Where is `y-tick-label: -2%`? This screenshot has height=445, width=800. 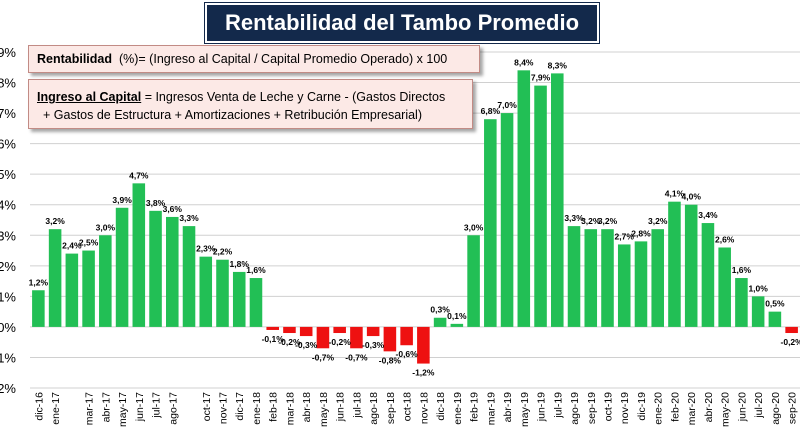 y-tick-label: -2% is located at coordinates (8, 388).